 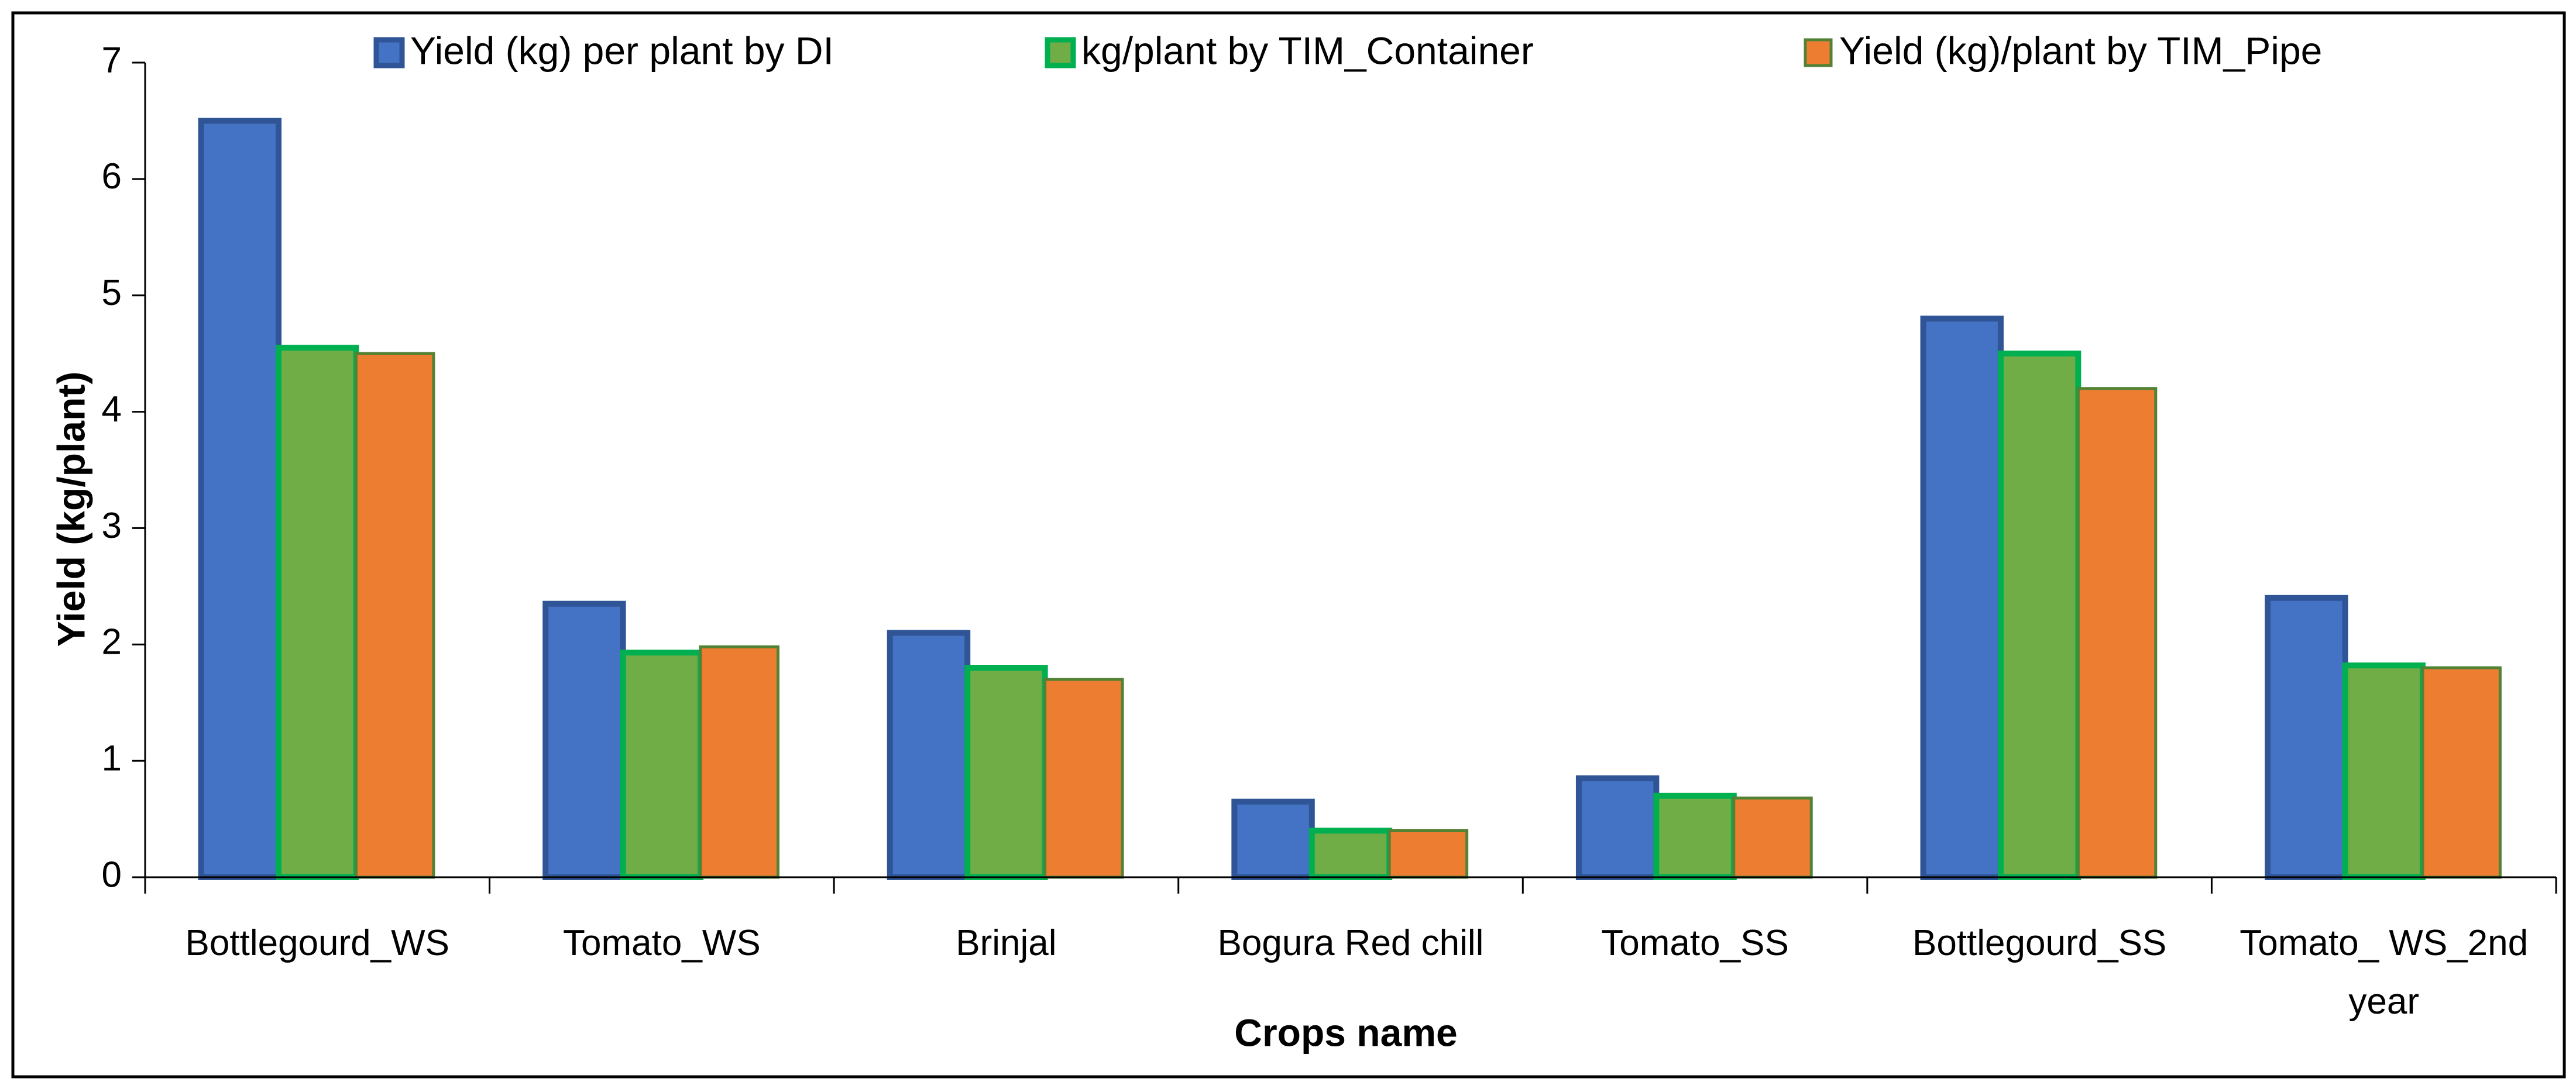 What do you see at coordinates (70, 509) in the screenshot?
I see `y-axis-title: Yield (kg/plant)` at bounding box center [70, 509].